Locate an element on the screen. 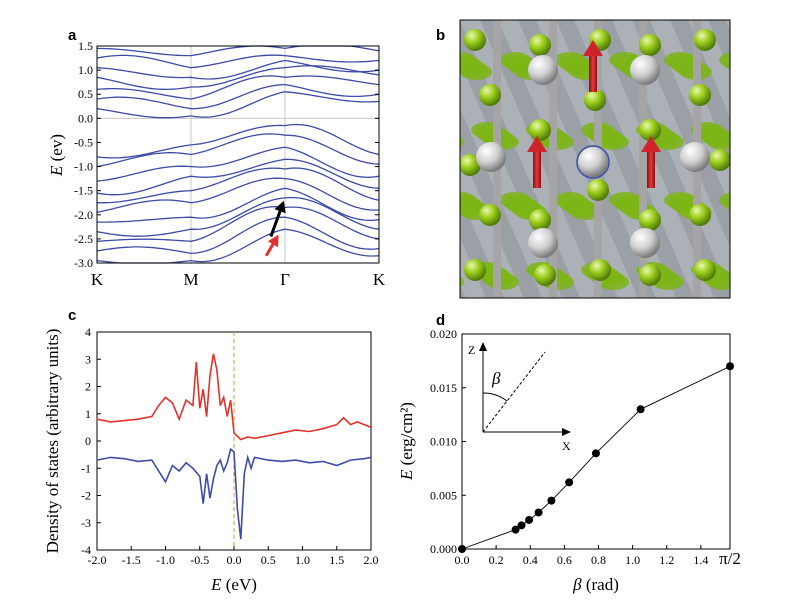 The height and width of the screenshot is (607, 793). x-tick-label-d: 1.2 is located at coordinates (666, 560).